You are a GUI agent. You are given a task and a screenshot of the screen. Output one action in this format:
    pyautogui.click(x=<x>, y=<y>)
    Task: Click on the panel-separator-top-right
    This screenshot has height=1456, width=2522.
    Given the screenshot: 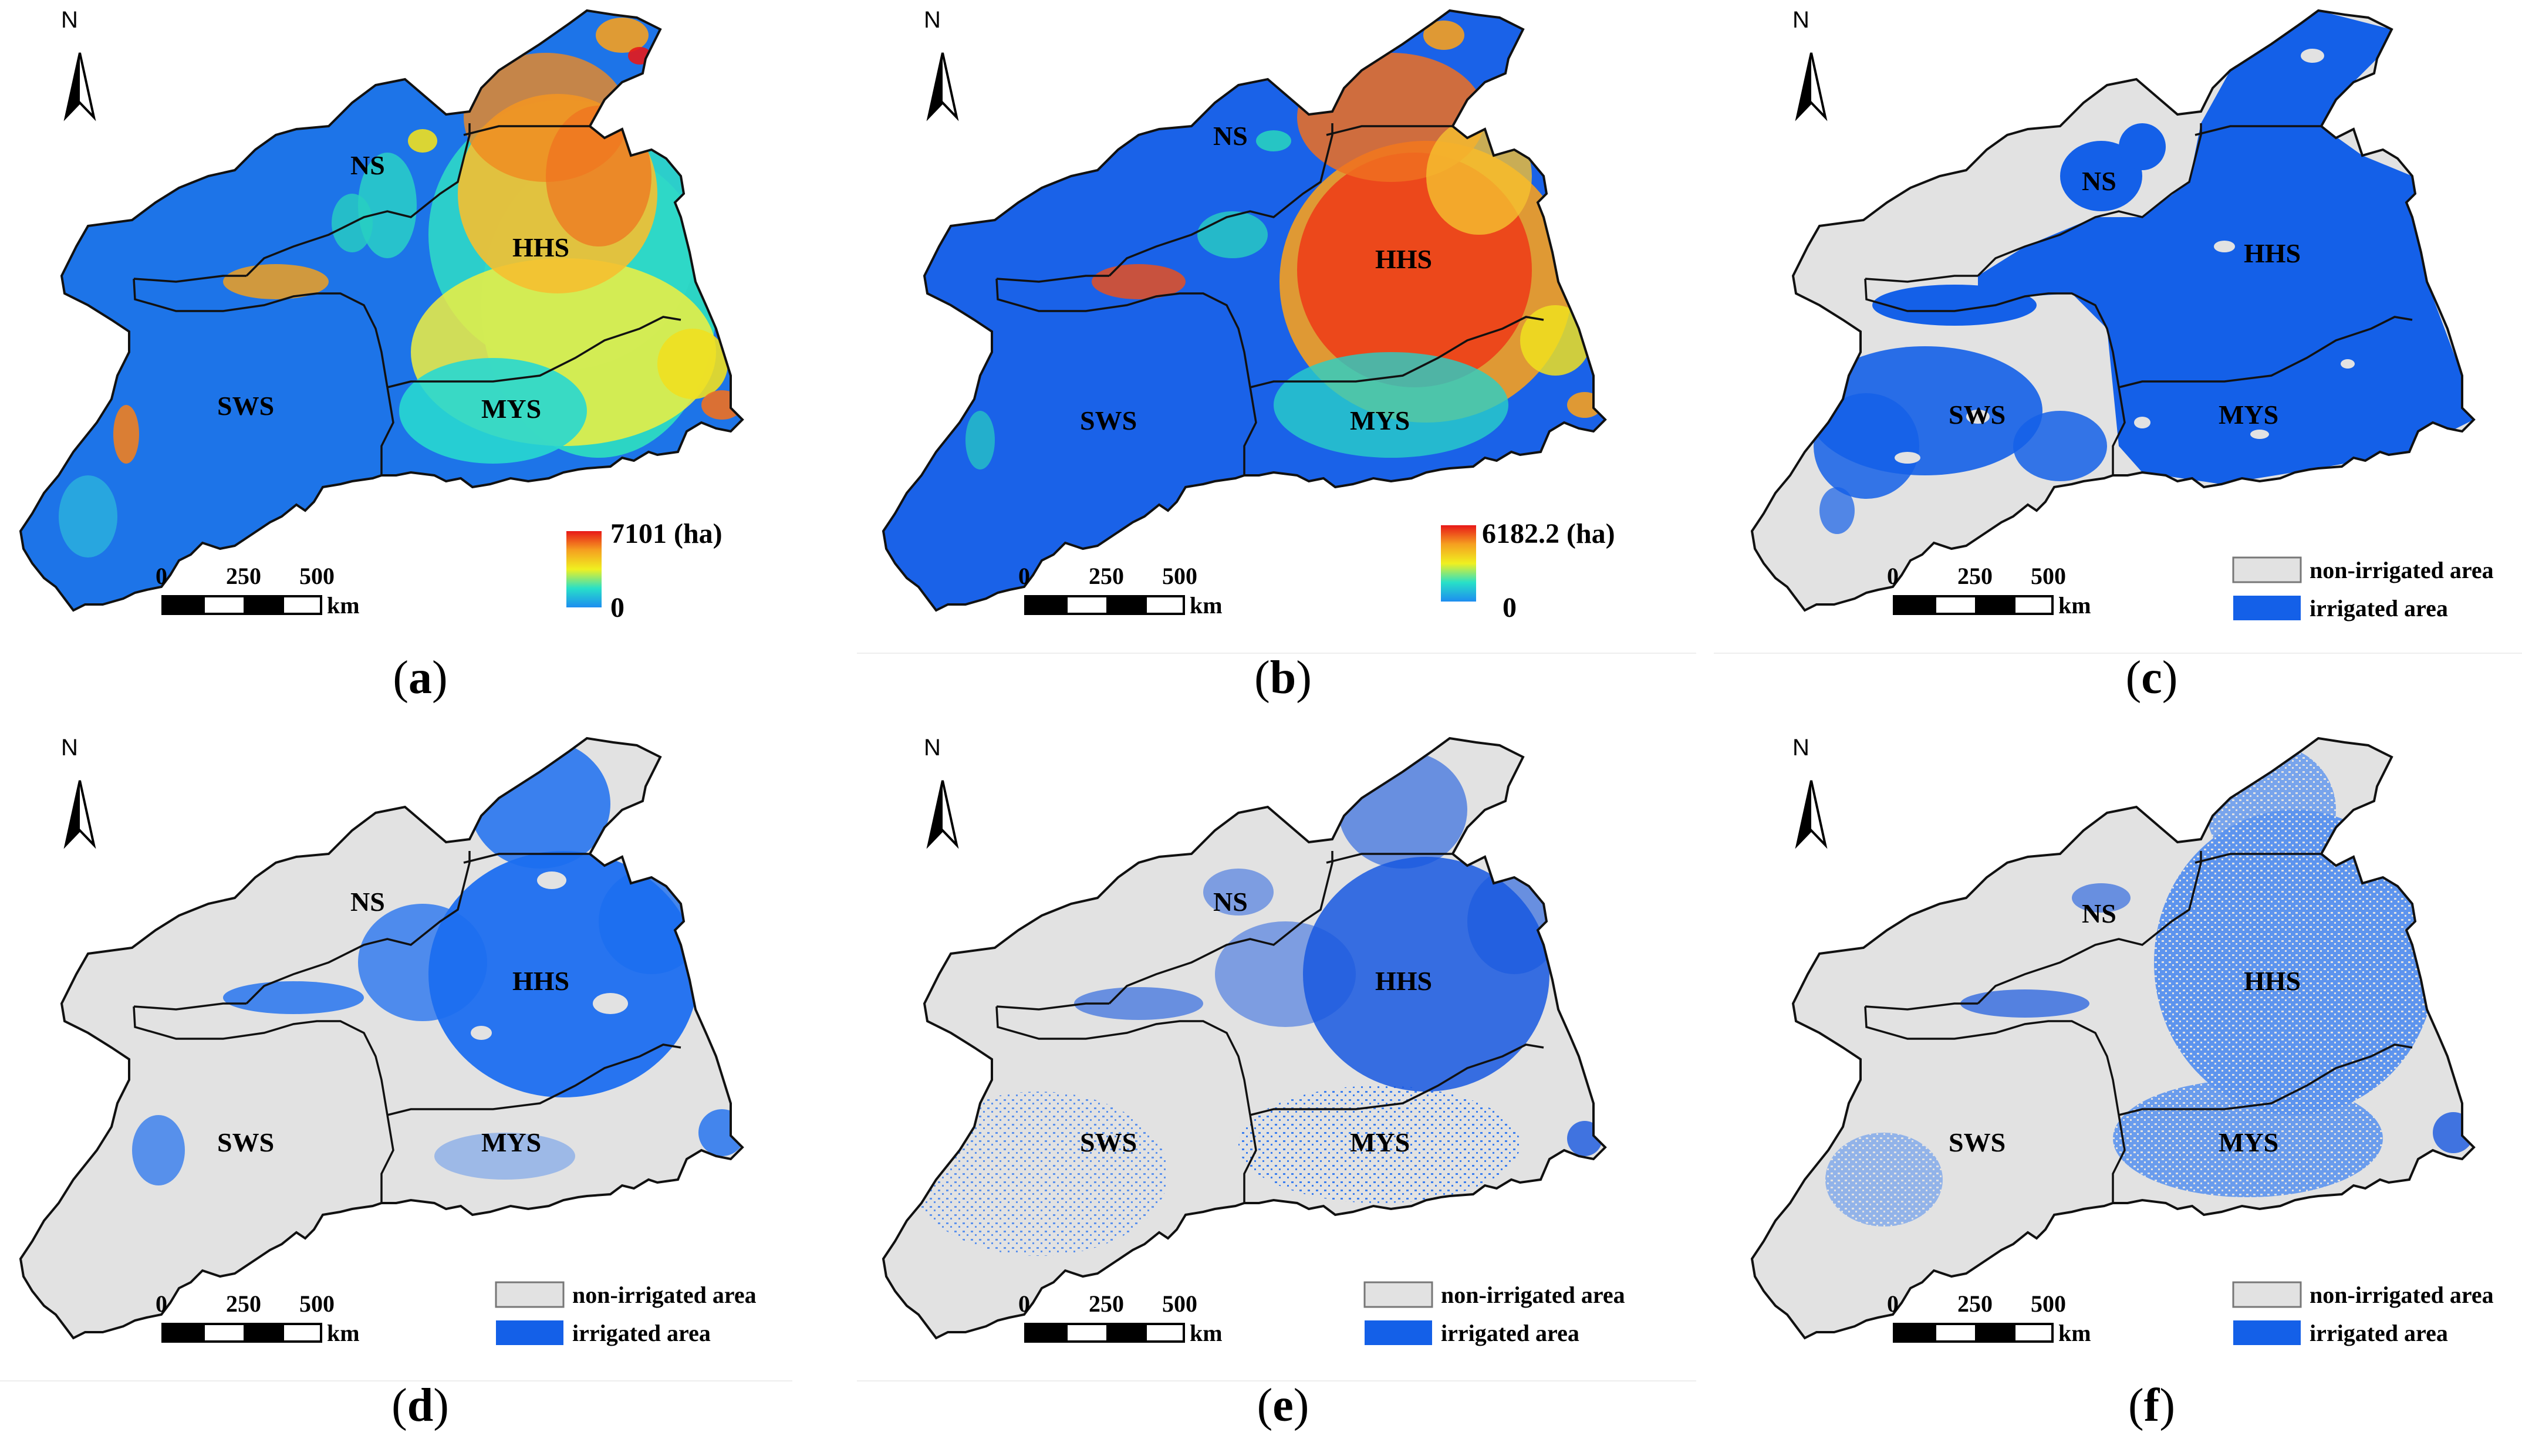 What is the action you would take?
    pyautogui.click(x=2118, y=653)
    